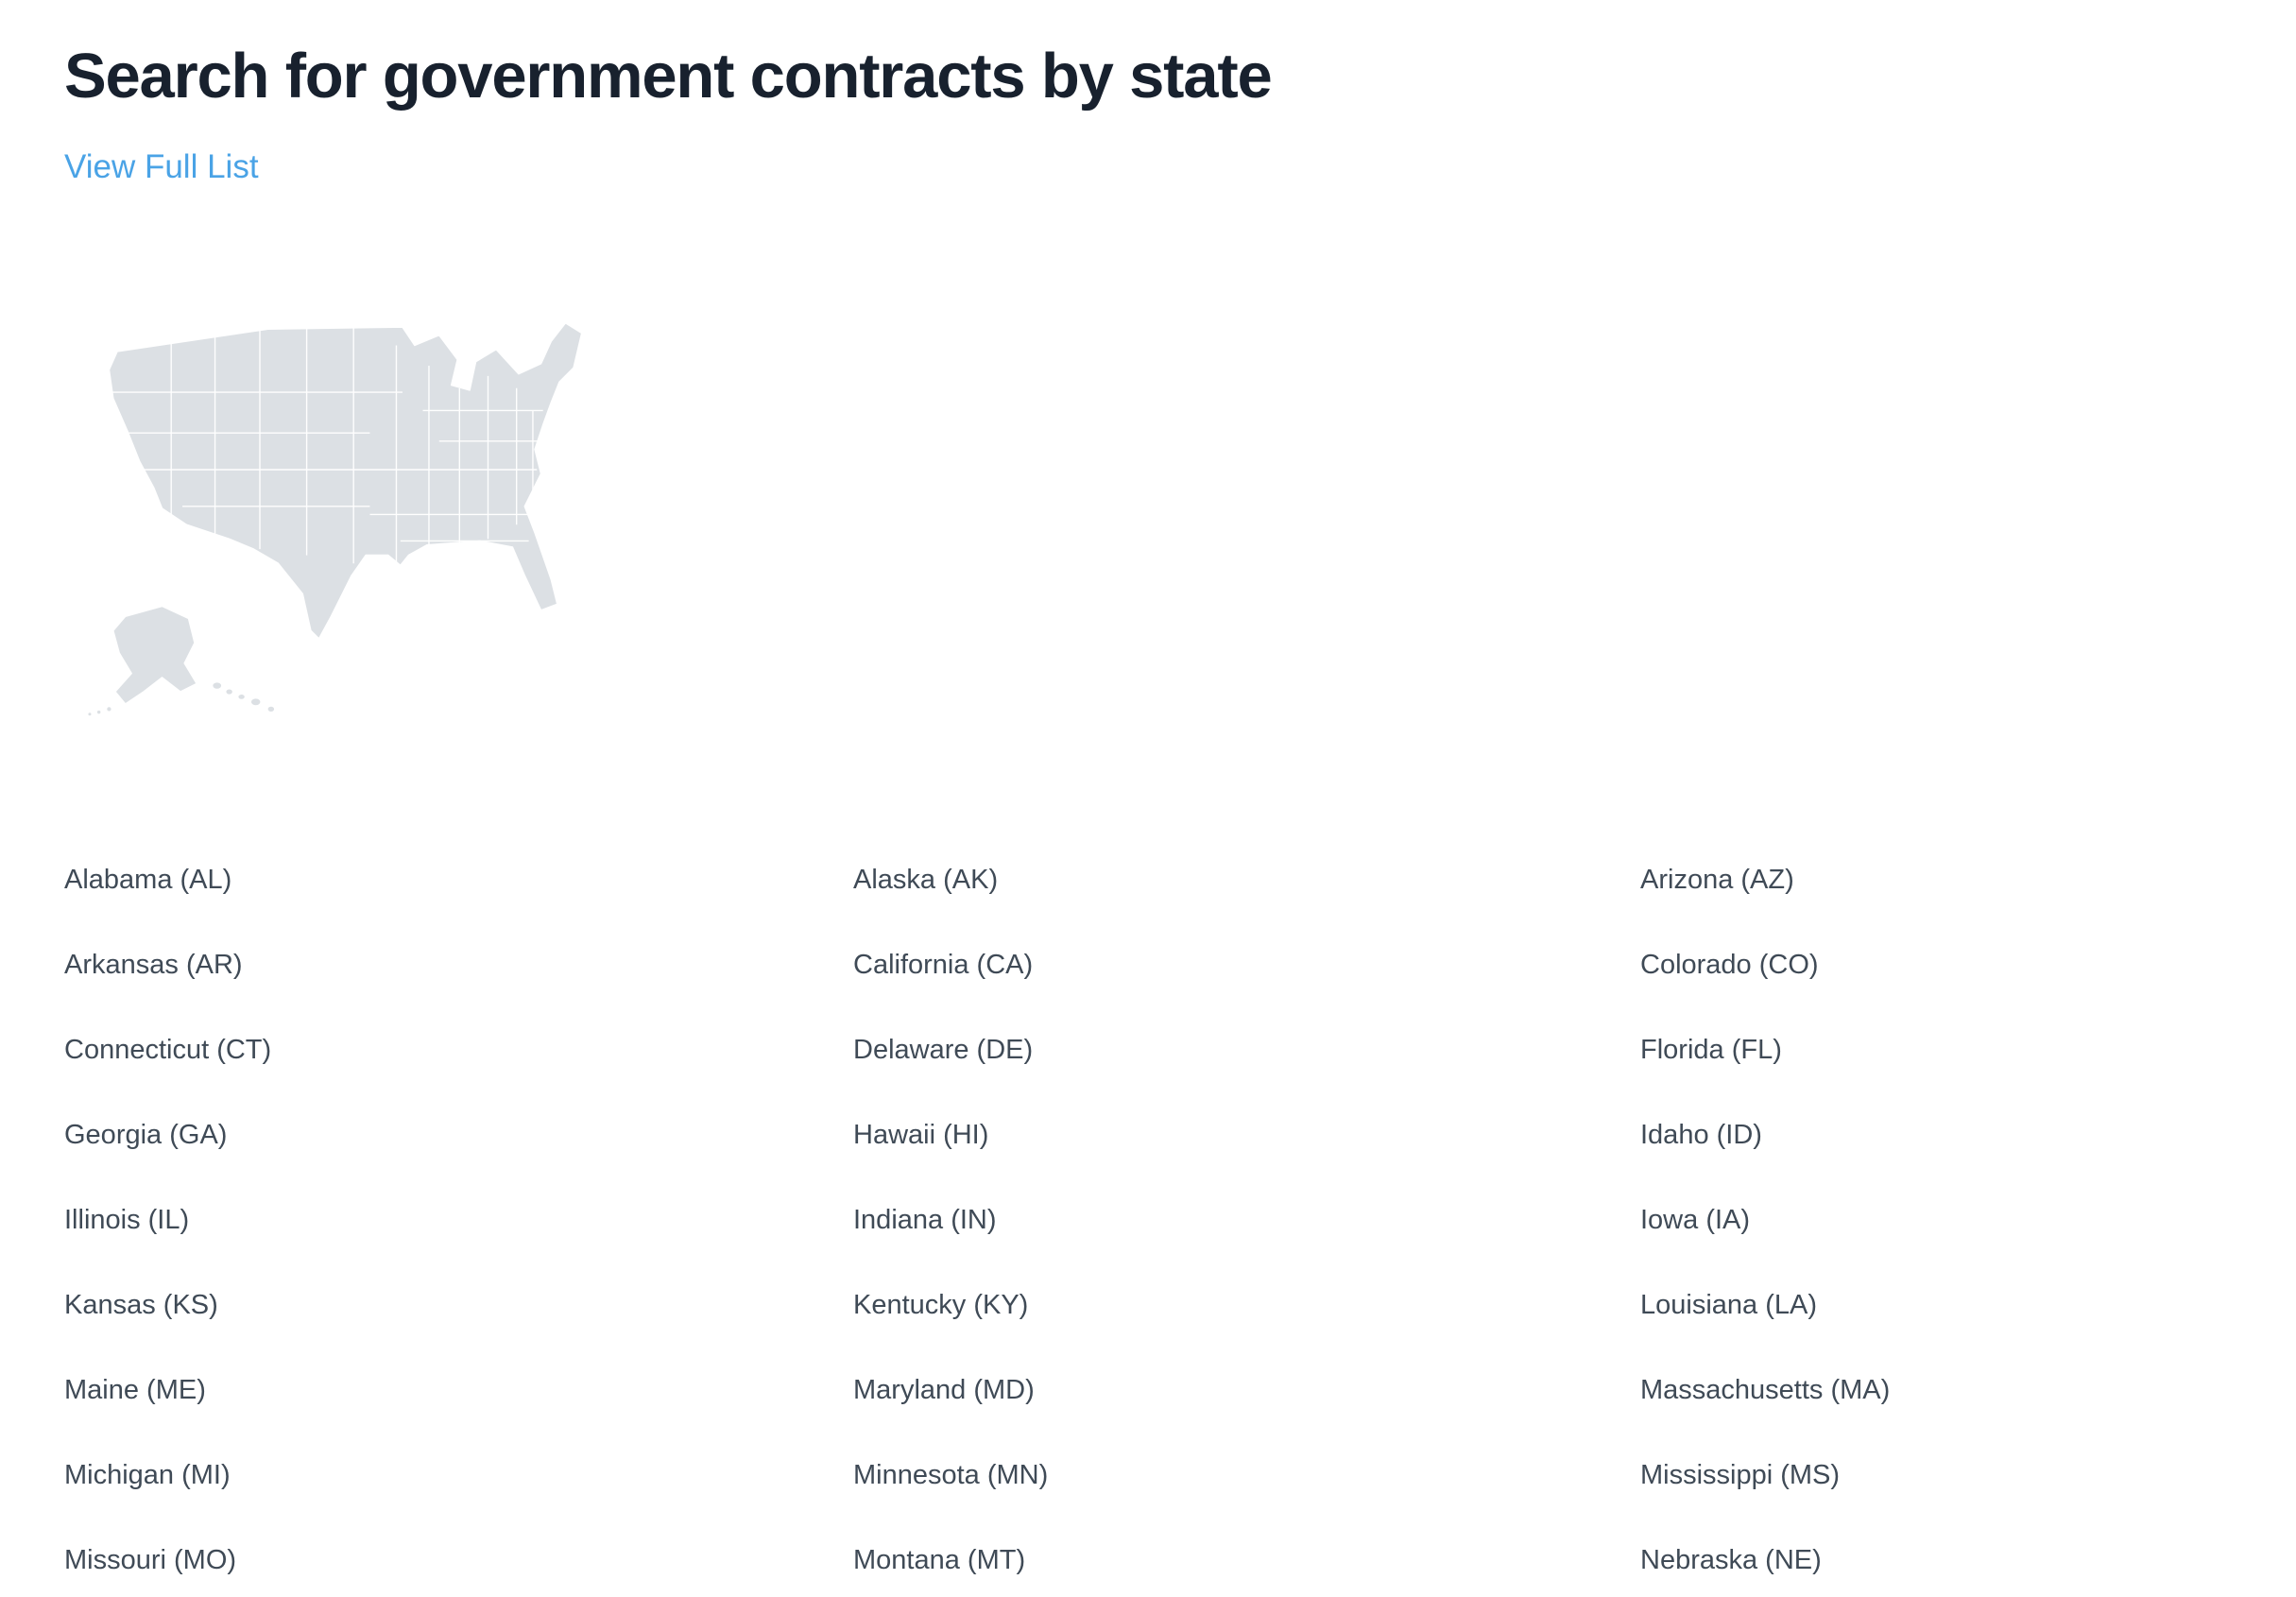 This screenshot has height=1597, width=2296. Describe the element at coordinates (944, 1389) in the screenshot. I see `state-link: Maryland (MD)` at that location.